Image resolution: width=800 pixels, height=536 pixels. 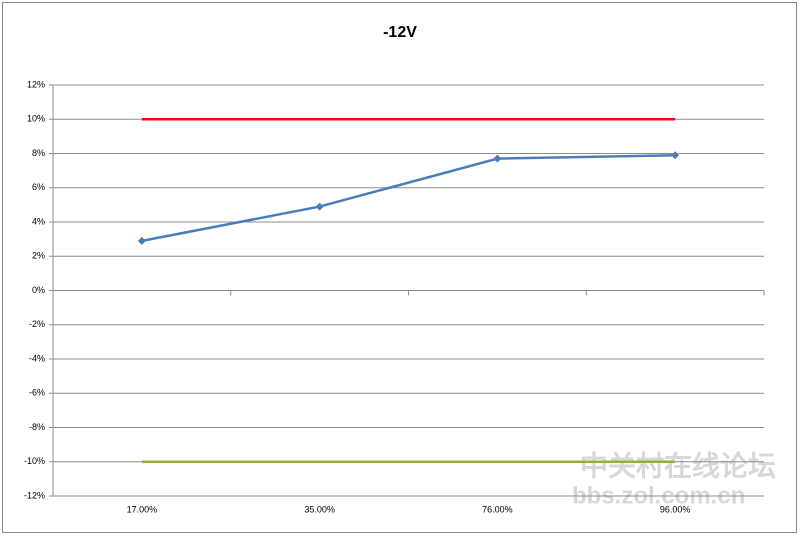 What do you see at coordinates (34, 495) in the screenshot?
I see `y-tick-label: -12%` at bounding box center [34, 495].